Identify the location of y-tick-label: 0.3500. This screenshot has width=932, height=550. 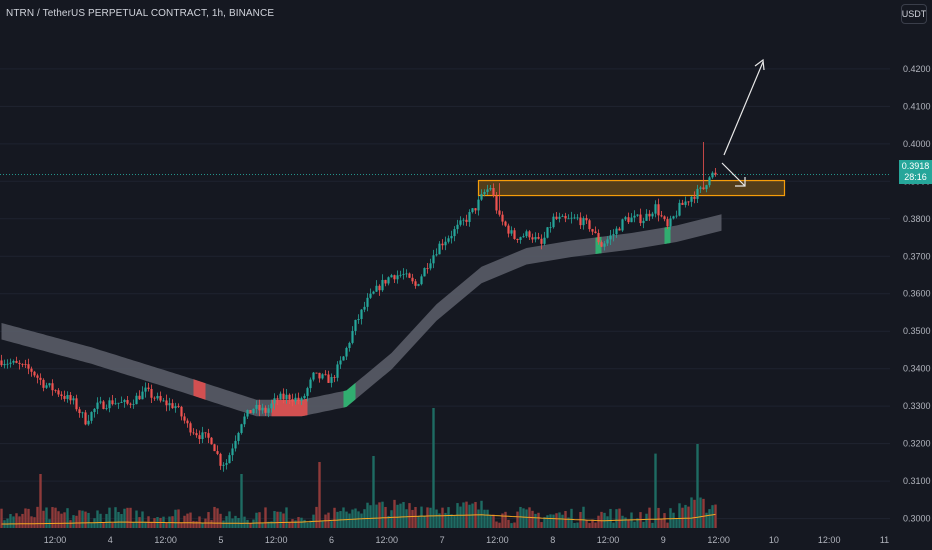
(917, 331).